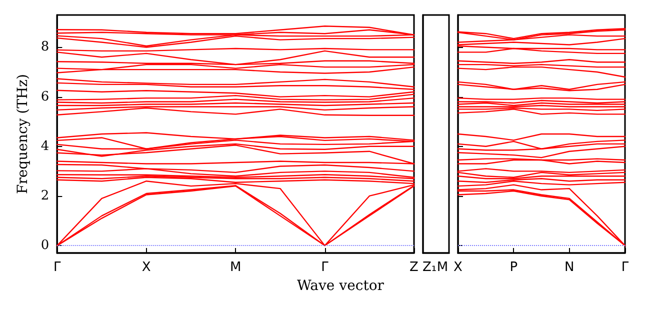 The image size is (645, 310). What do you see at coordinates (45, 246) in the screenshot?
I see `y-tick-label: 0` at bounding box center [45, 246].